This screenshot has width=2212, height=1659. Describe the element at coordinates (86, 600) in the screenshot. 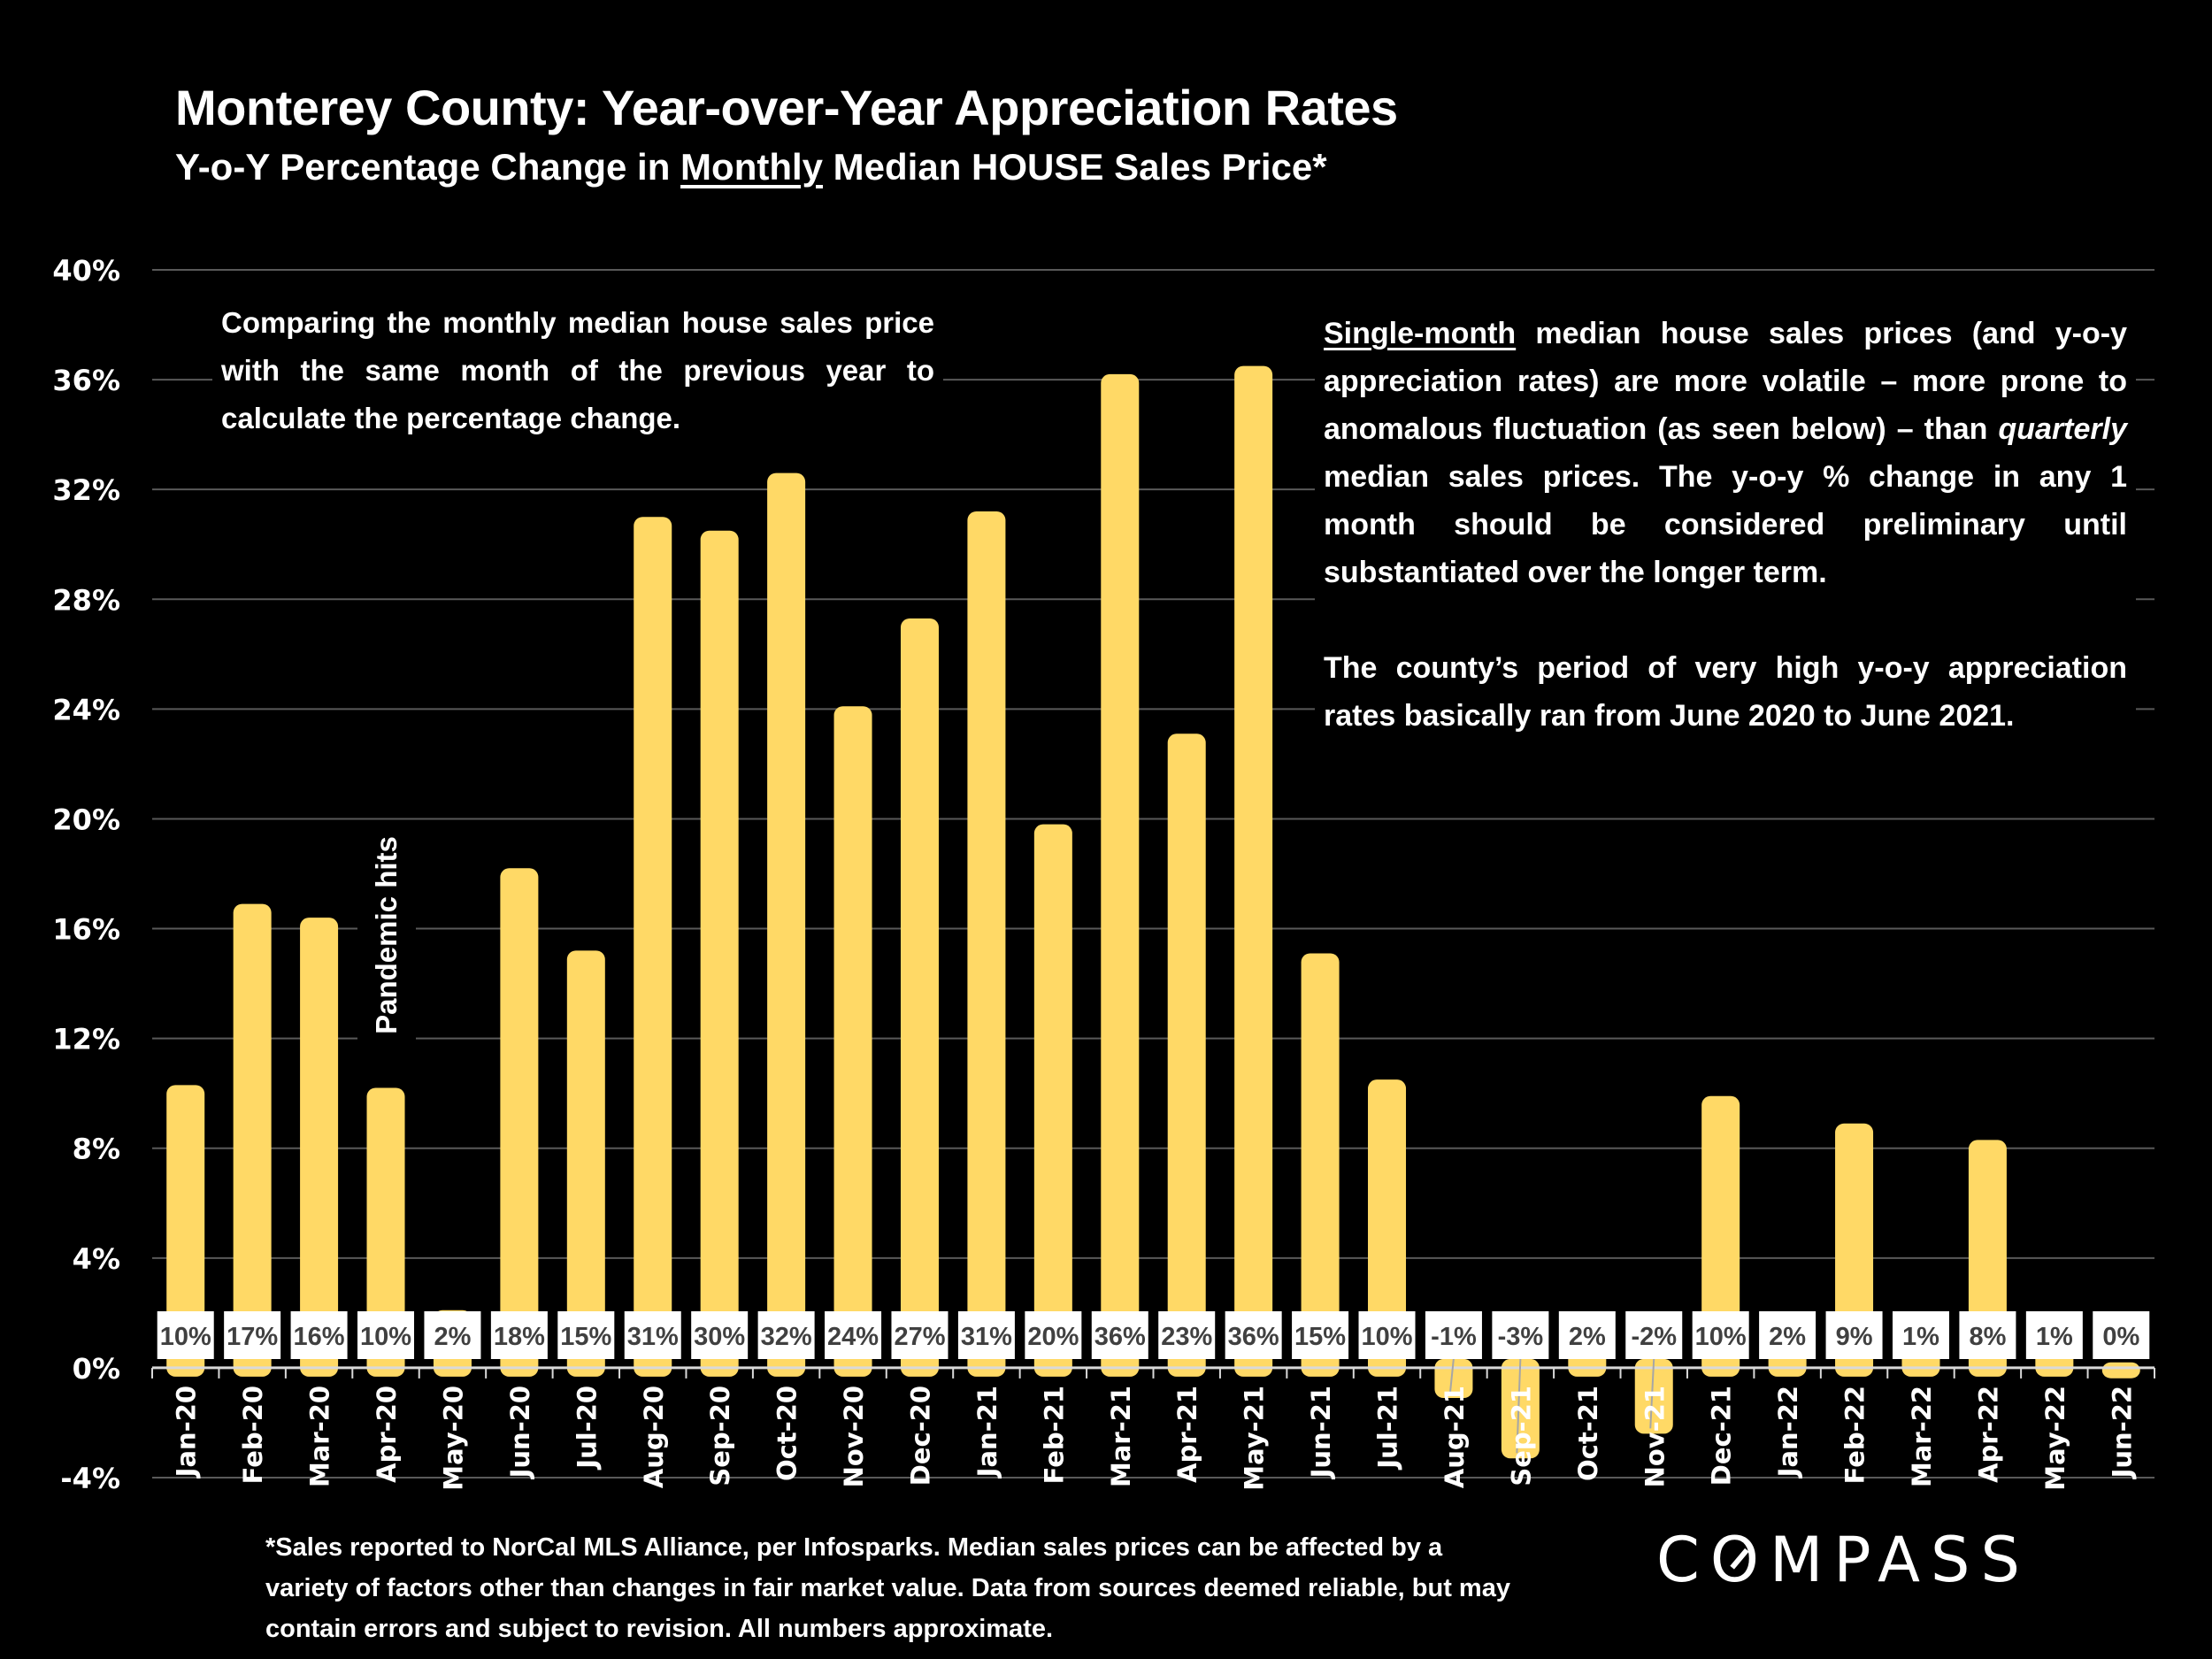

I see `y-tick-label: 28%` at that location.